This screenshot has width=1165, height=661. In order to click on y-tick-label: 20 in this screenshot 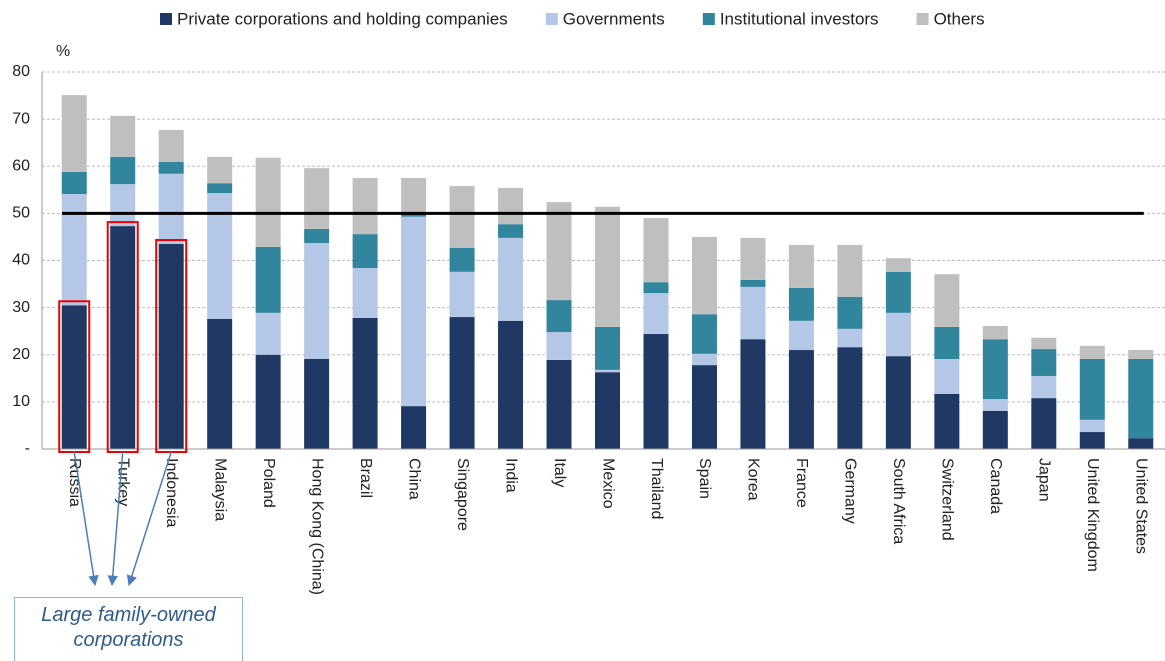, I will do `click(21, 354)`.